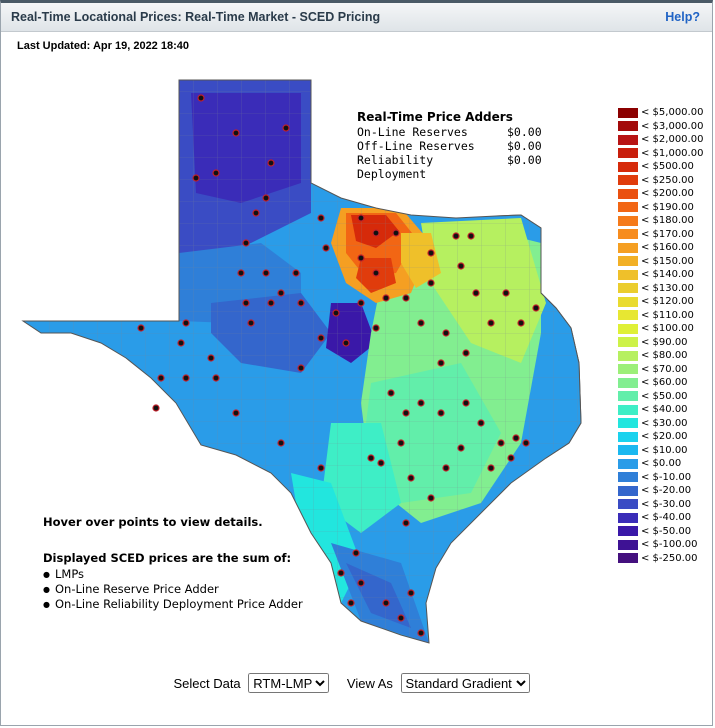  I want to click on legend-item: < $-20.00, so click(660, 491).